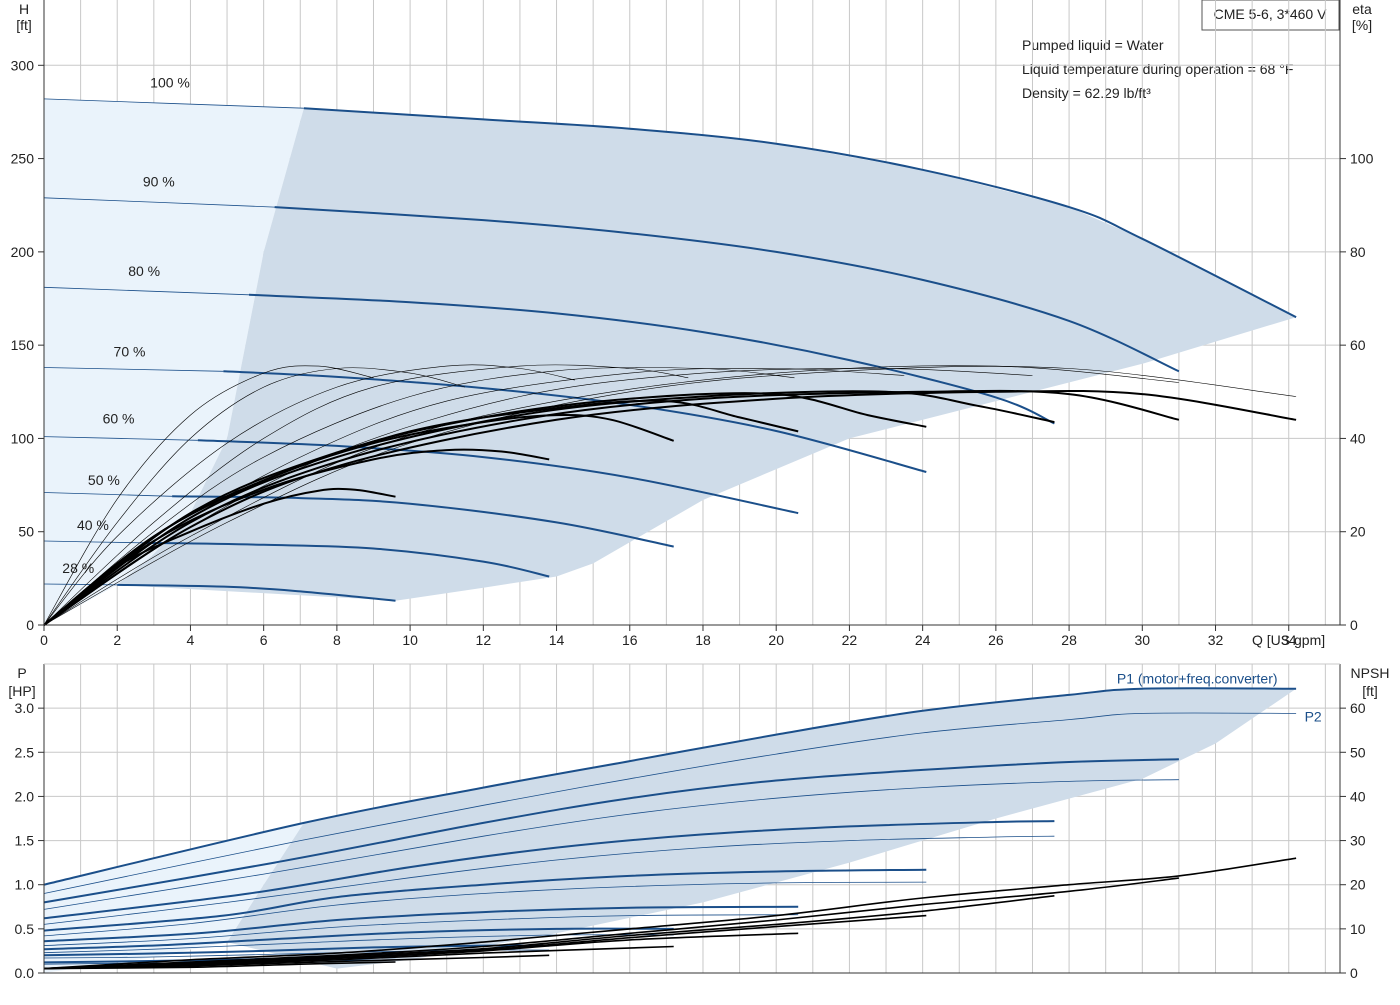 Image resolution: width=1400 pixels, height=1005 pixels. I want to click on head-y-tick-label: 200, so click(23, 252).